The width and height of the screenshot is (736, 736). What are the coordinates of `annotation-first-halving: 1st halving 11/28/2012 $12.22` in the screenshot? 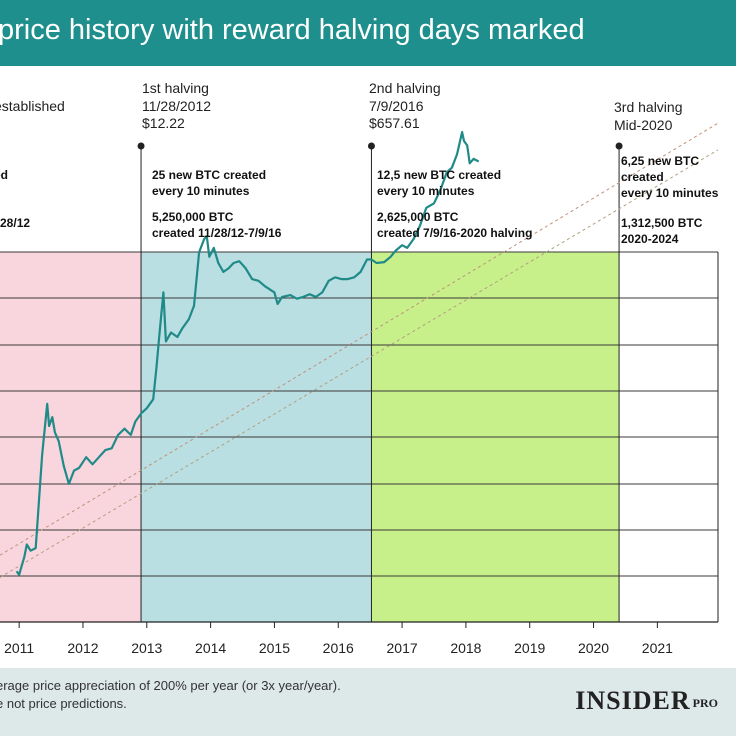 It's located at (176, 106).